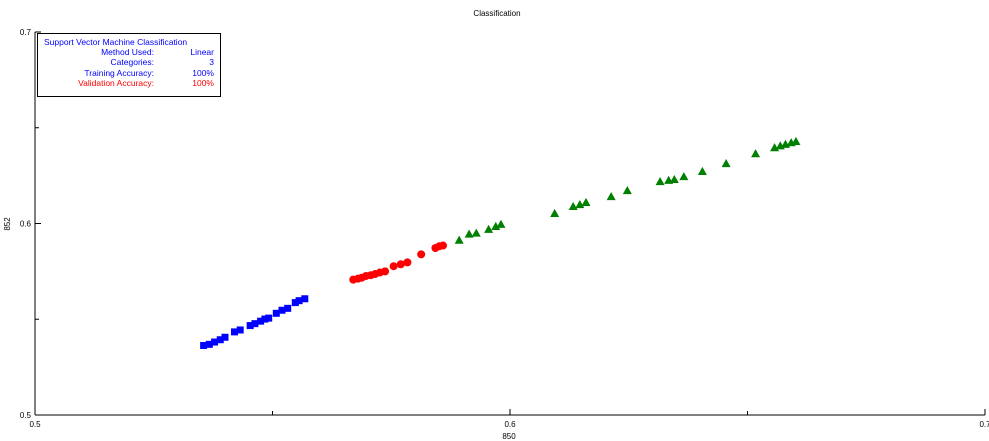 This screenshot has width=989, height=441. Describe the element at coordinates (203, 82) in the screenshot. I see `validation-value: 100%` at that location.